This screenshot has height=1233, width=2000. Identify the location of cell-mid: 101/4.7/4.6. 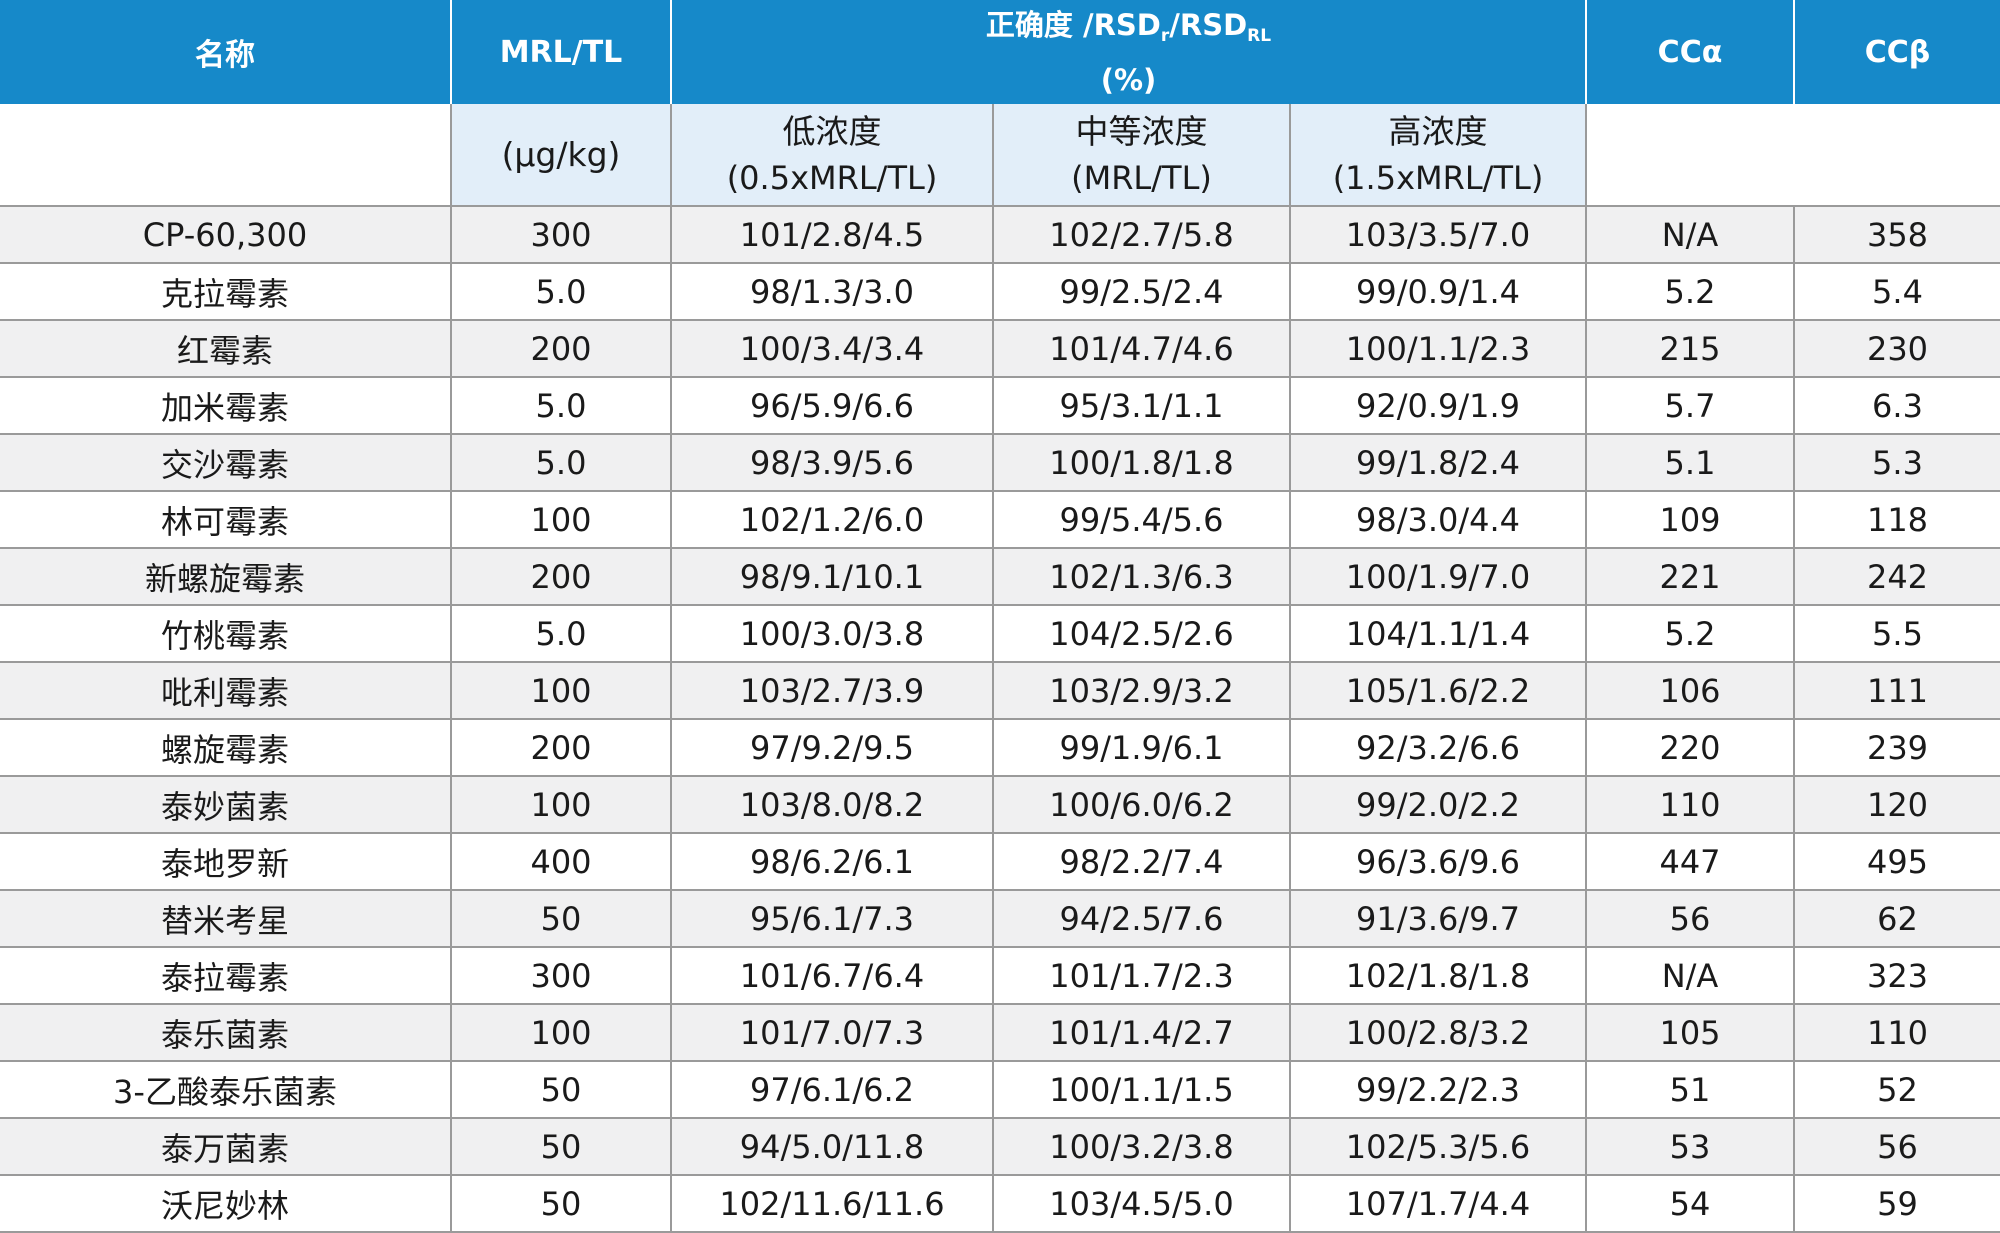
(1141, 349).